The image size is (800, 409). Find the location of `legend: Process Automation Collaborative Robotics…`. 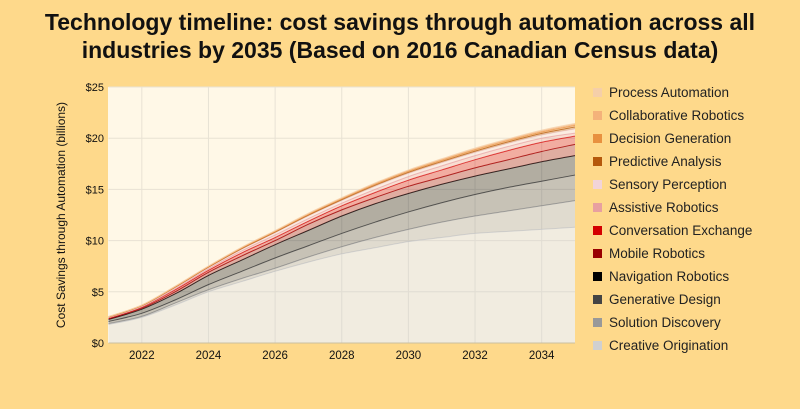

legend: Process Automation Collaborative Robotics… is located at coordinates (672, 219).